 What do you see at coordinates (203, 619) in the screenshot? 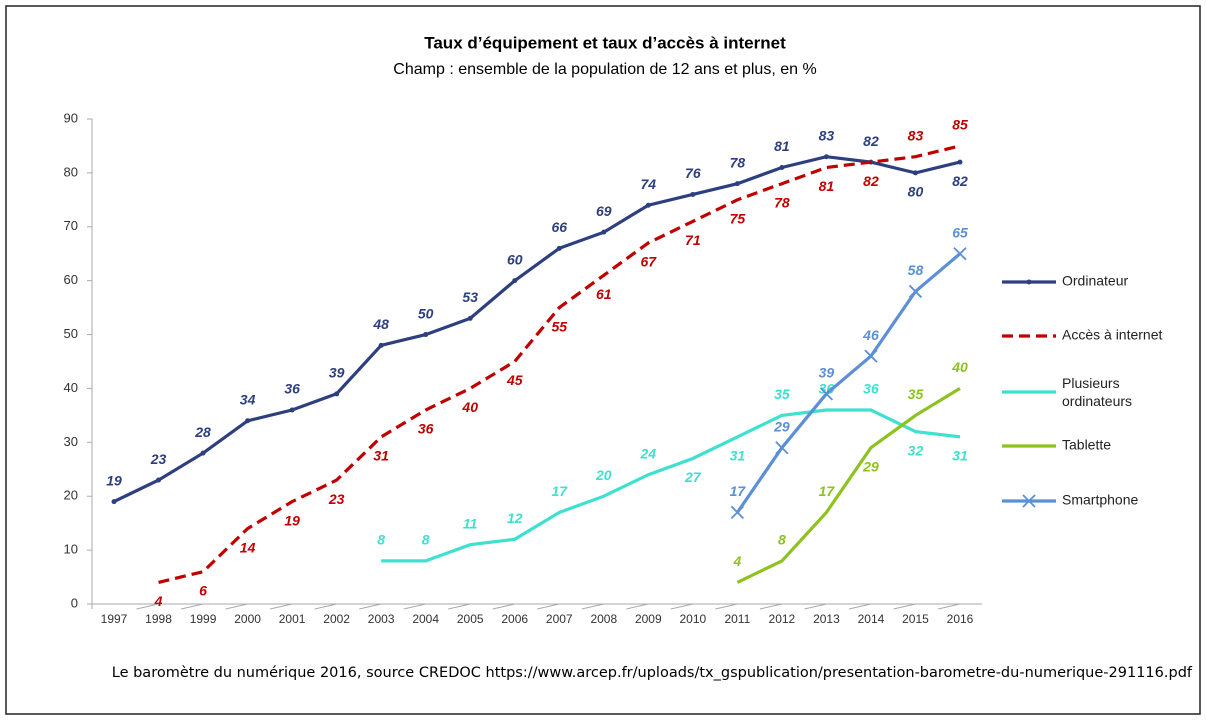
I see `x-tick-label: 1999` at bounding box center [203, 619].